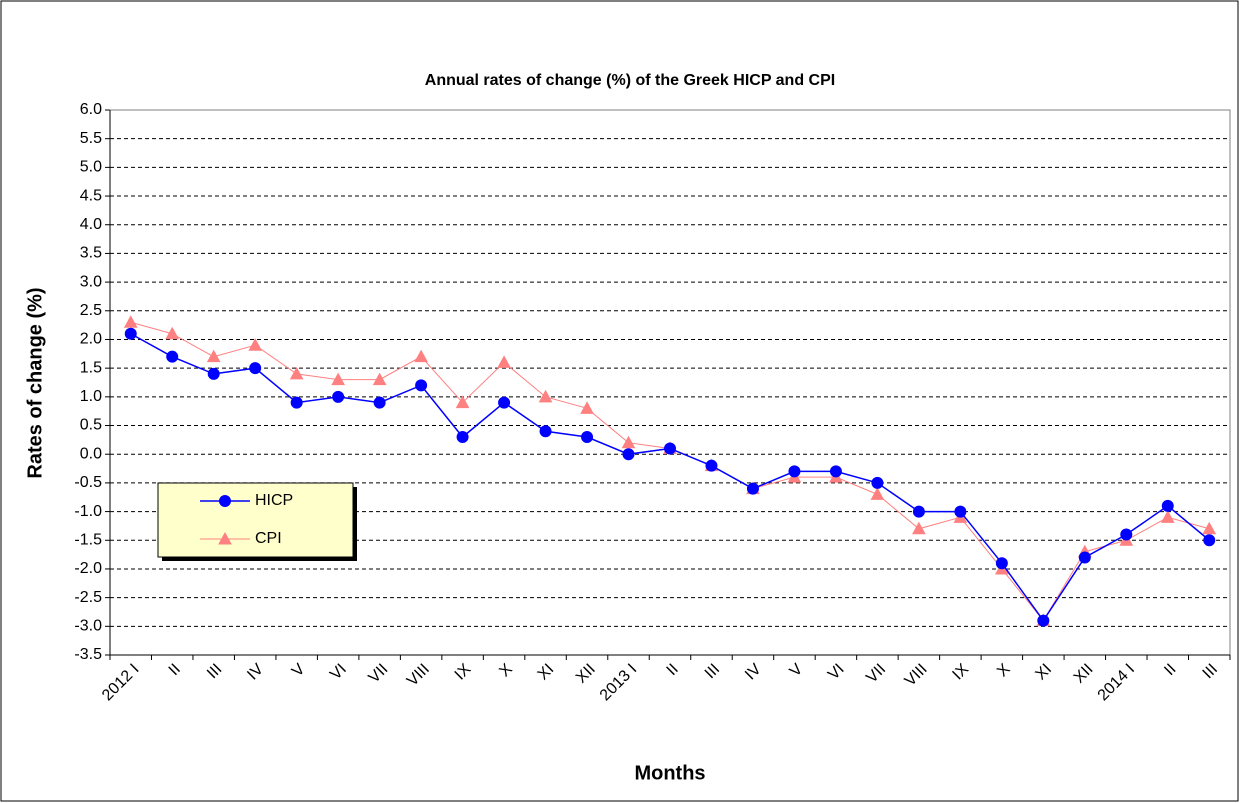 This screenshot has width=1240, height=803. Describe the element at coordinates (35, 382) in the screenshot. I see `y-axis-label: Rates of change (%)` at that location.